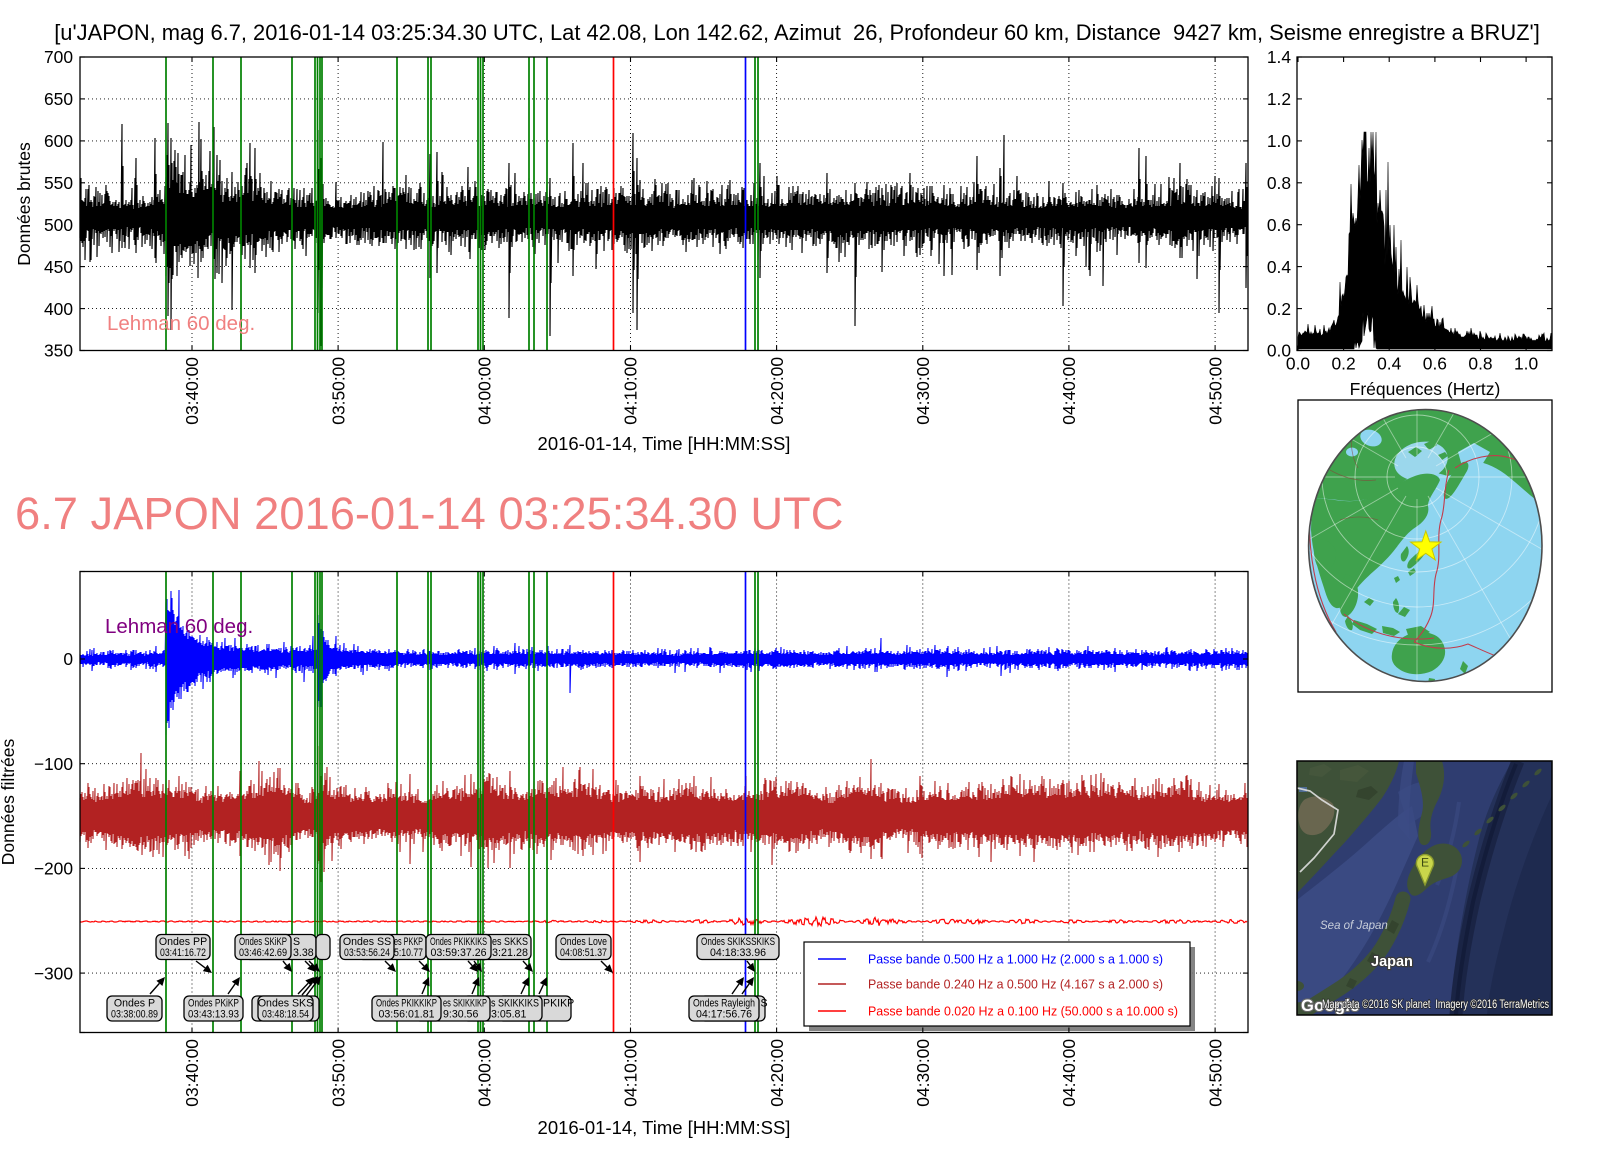  I want to click on svg-text: Ondes Love, so click(583, 942).